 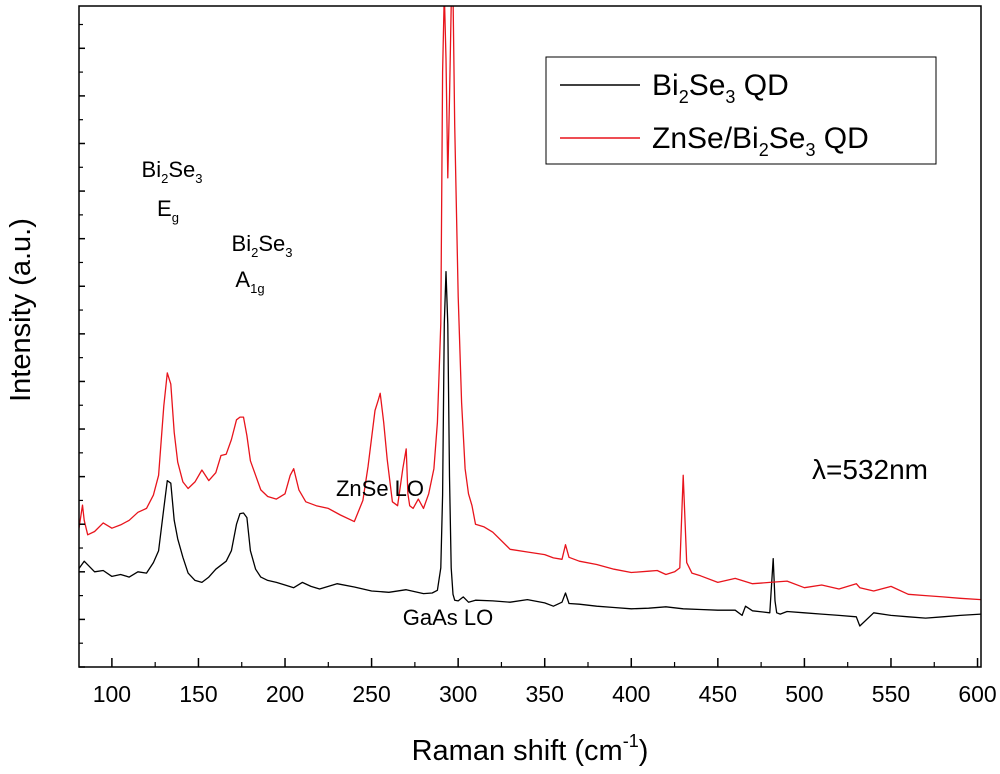 I want to click on x-tick-label: 600, so click(x=977, y=694).